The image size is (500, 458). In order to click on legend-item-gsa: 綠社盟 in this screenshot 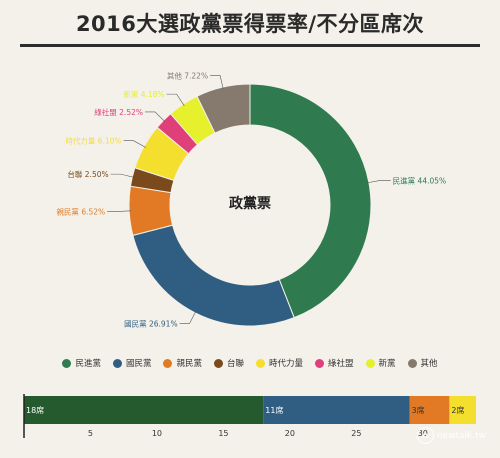, I will do `click(334, 363)`.